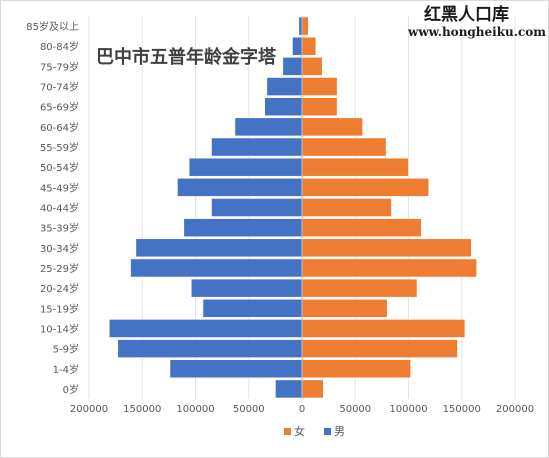 The height and width of the screenshot is (458, 549). Describe the element at coordinates (327, 431) in the screenshot. I see `legend-swatch-male` at that location.